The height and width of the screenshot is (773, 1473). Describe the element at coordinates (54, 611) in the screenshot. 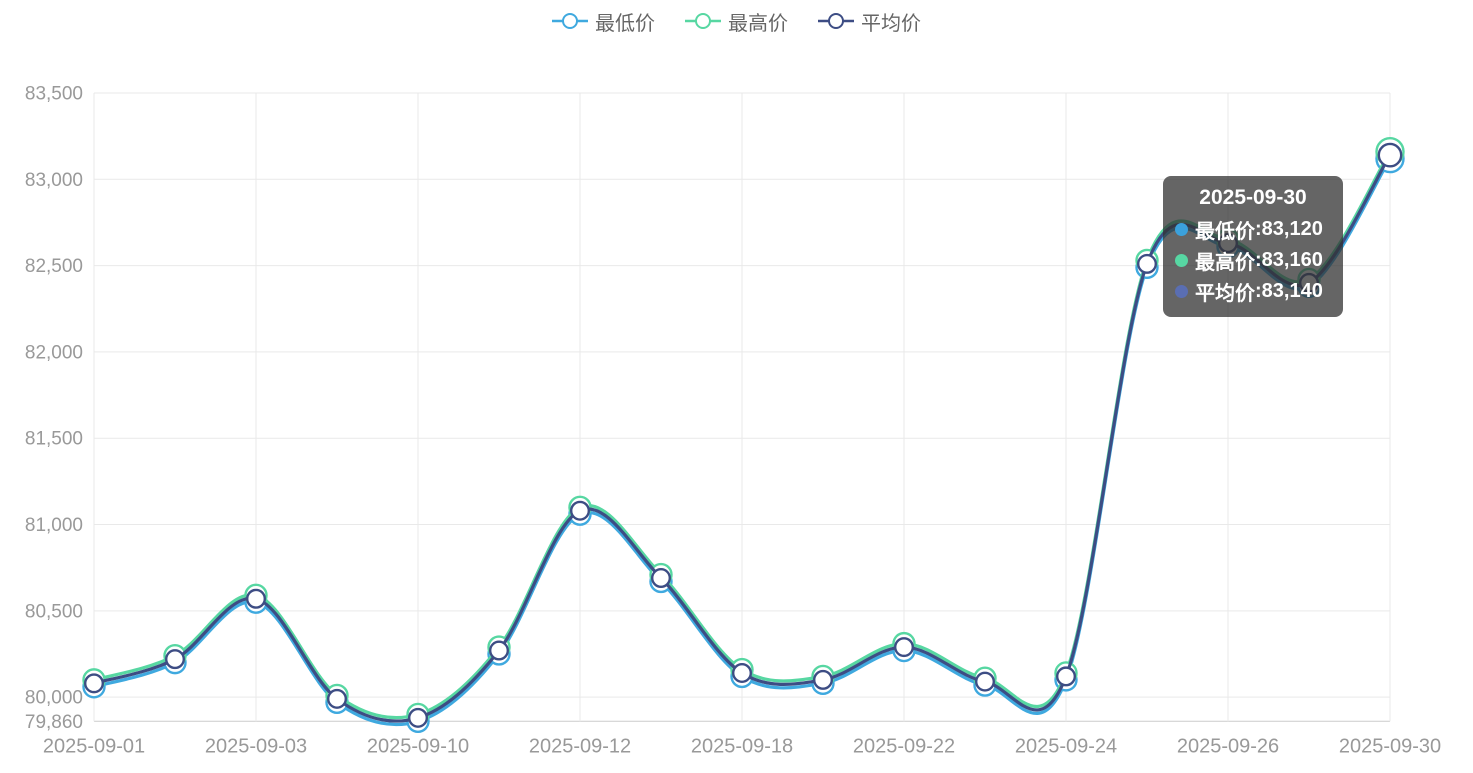

I see `y-axis-label: 80,500` at that location.